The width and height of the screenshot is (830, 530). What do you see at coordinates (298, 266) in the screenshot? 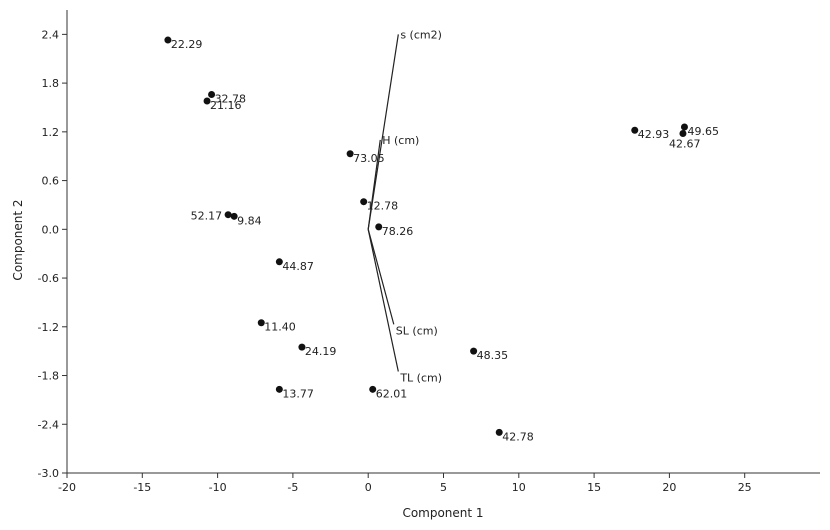
I see `data-point-label: 44.87` at bounding box center [298, 266].